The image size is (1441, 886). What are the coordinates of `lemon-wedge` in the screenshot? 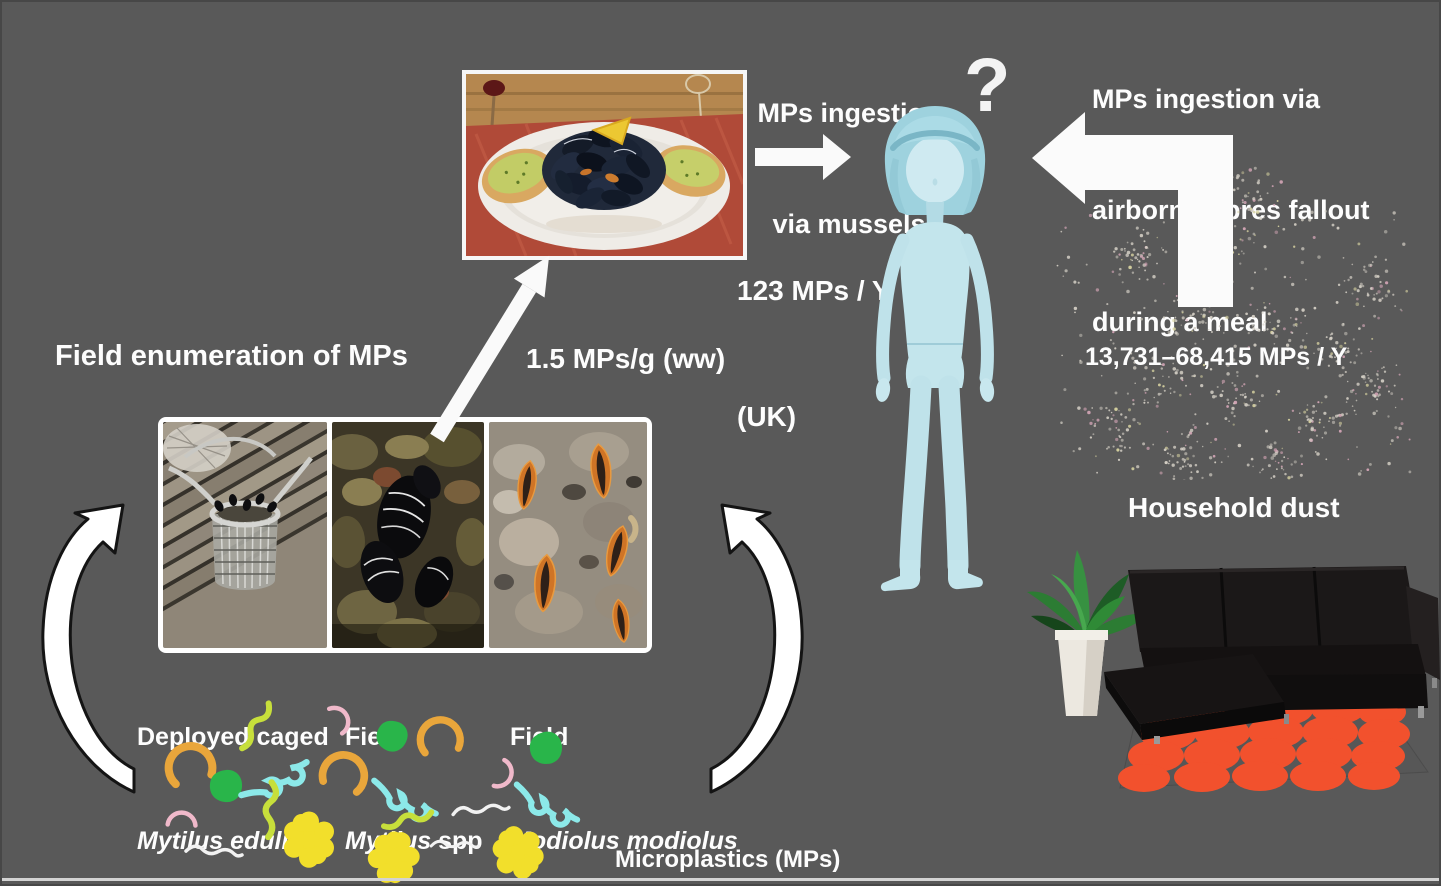 It's located at (611, 131).